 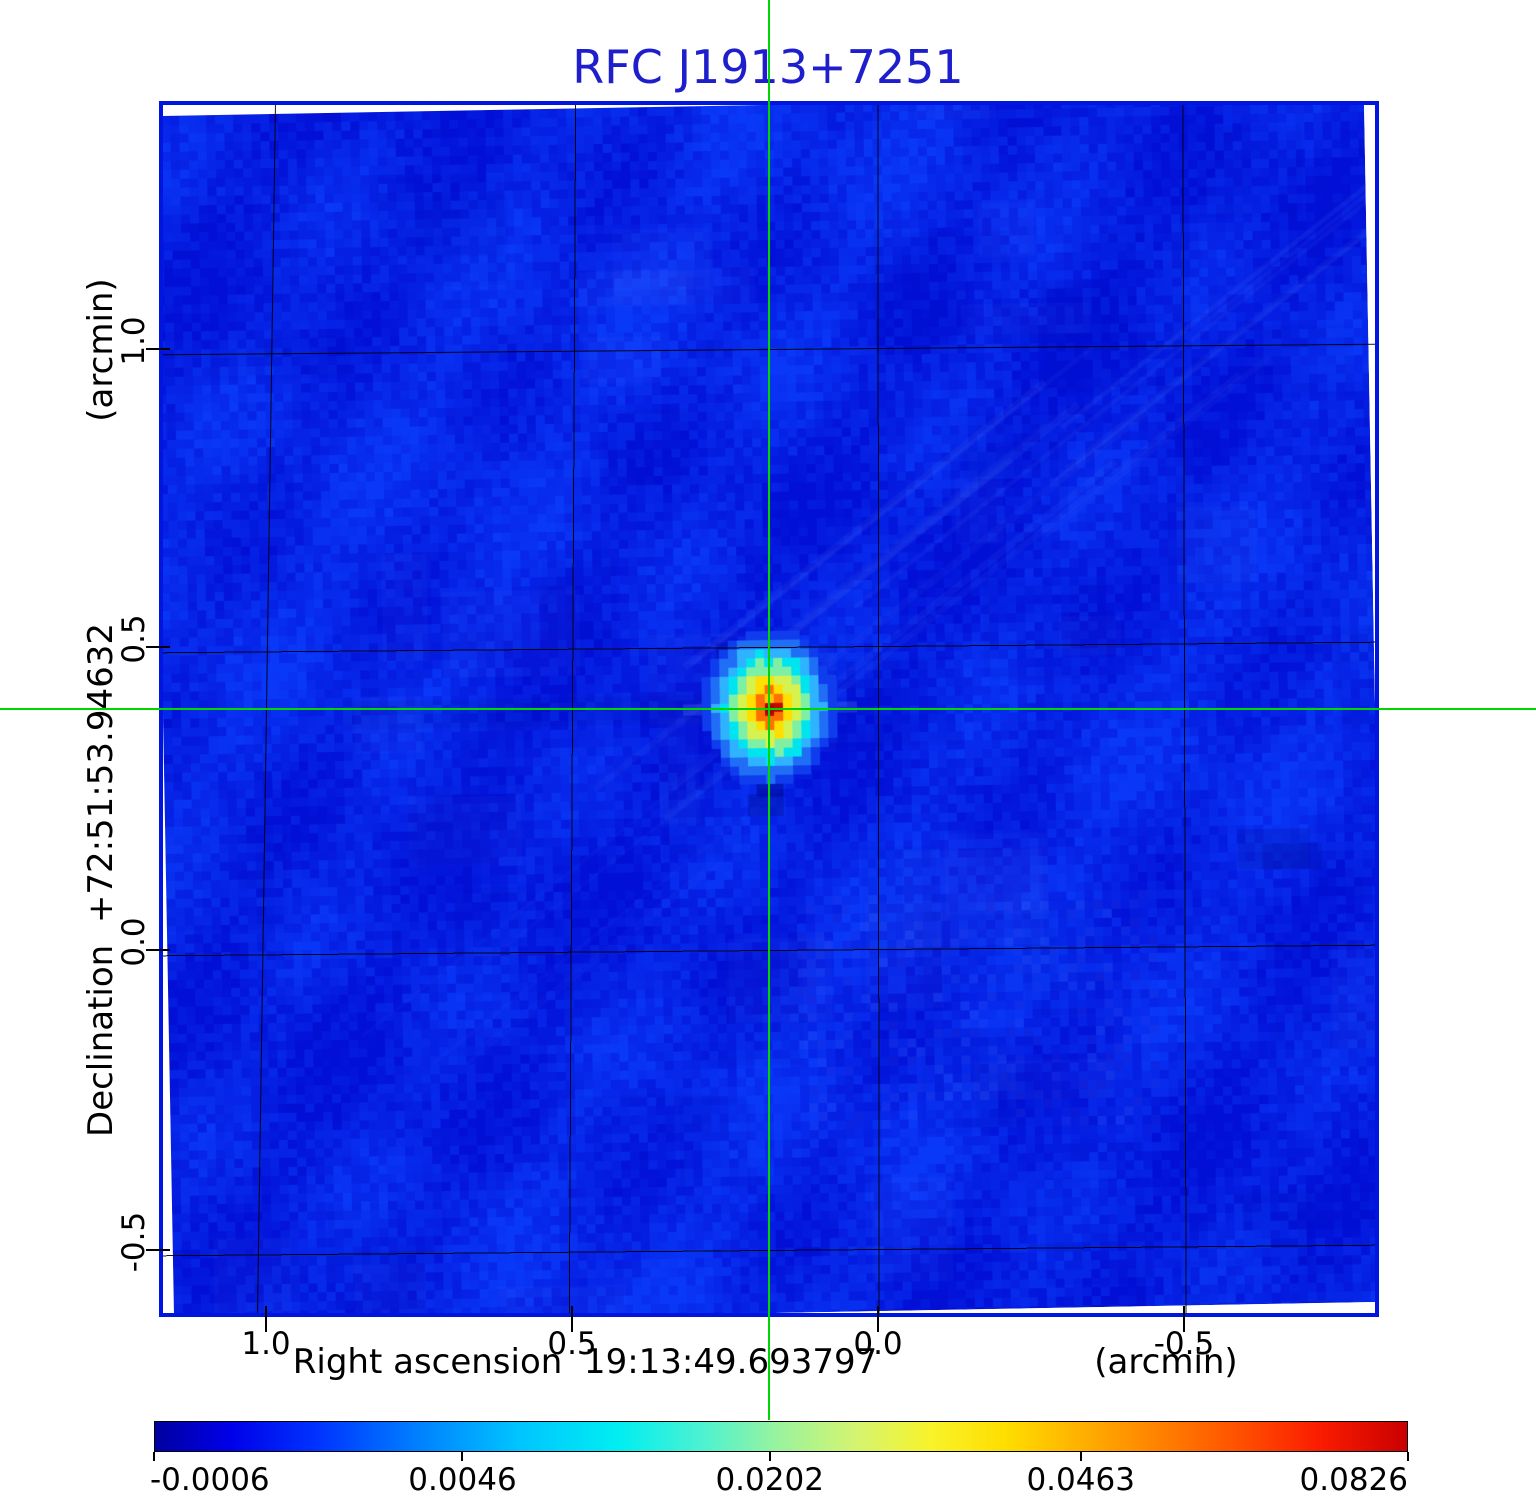 I want to click on x-tick-label: -0.5, so click(x=1184, y=1344).